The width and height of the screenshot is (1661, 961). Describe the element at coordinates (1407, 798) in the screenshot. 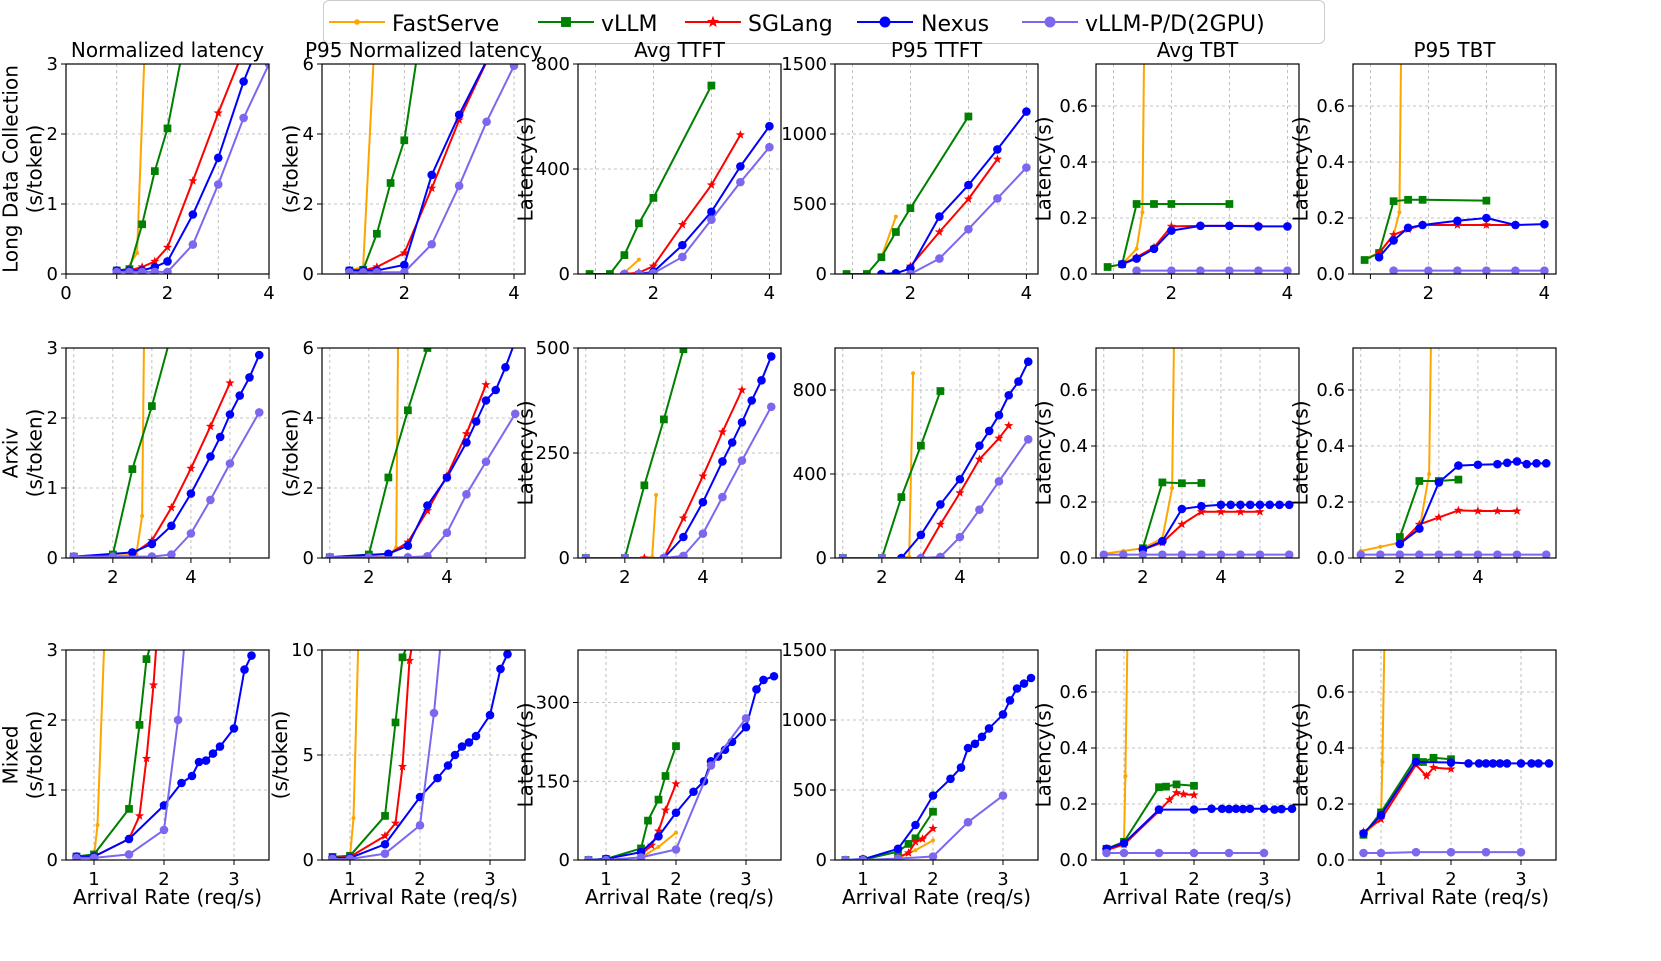

I see `series-line-sglang` at that location.